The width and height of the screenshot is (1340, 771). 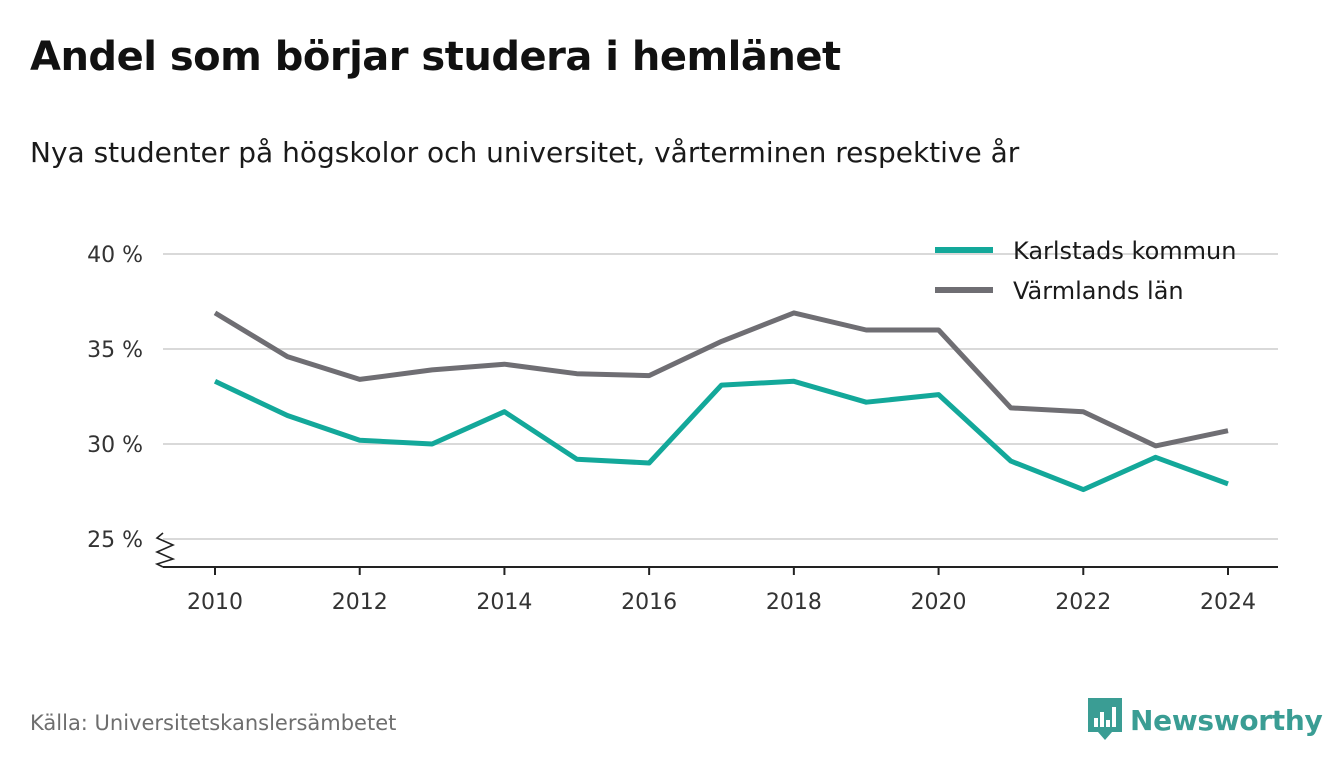 What do you see at coordinates (115, 255) in the screenshot?
I see `y-tick-label: 40 %` at bounding box center [115, 255].